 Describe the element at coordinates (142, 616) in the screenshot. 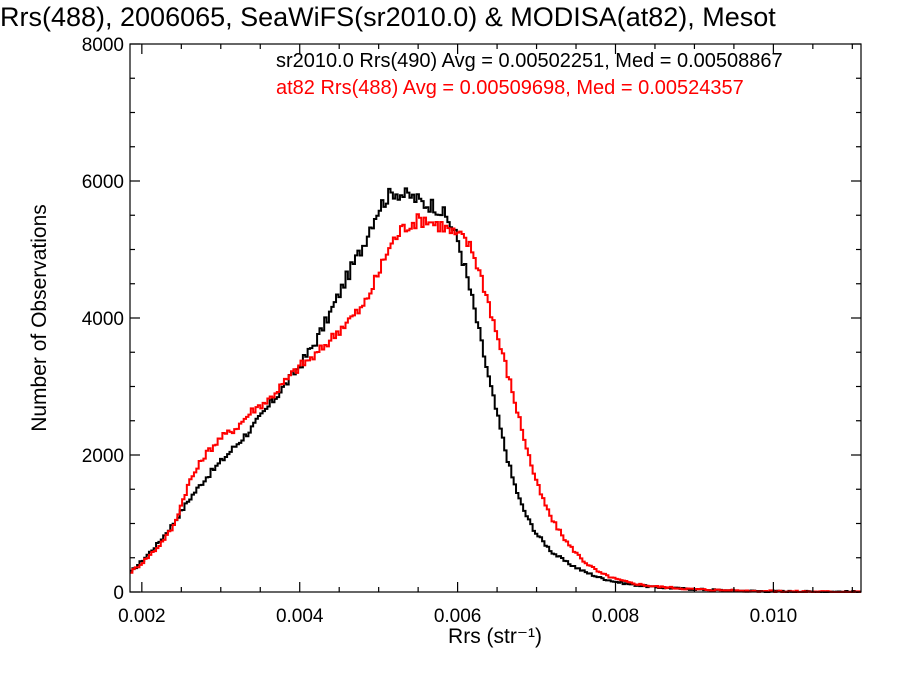

I see `x-tick-label: 0.002` at that location.